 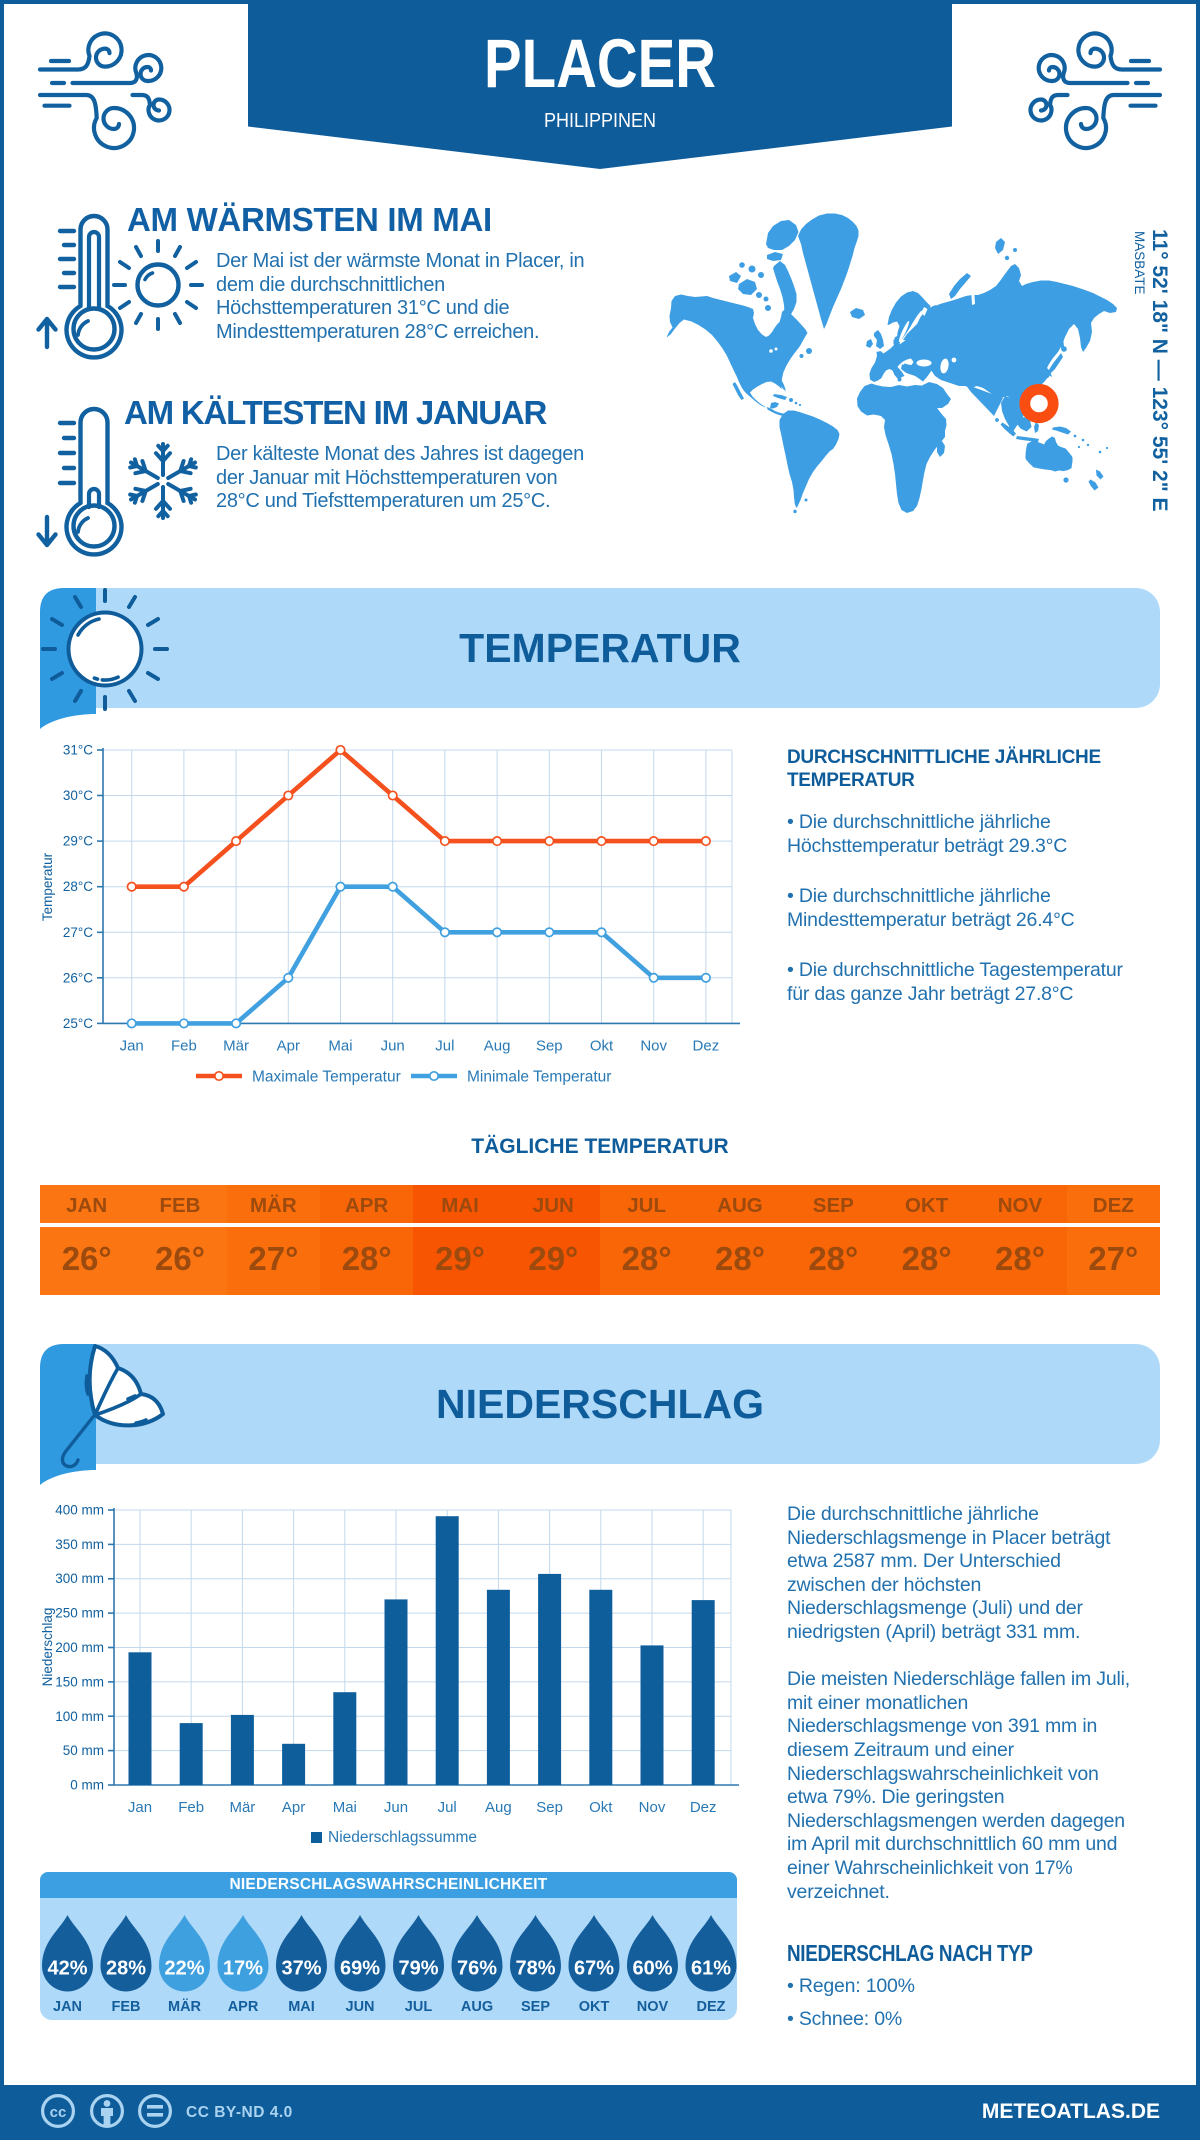 I want to click on svg-text: 50 mm, so click(x=83, y=1750).